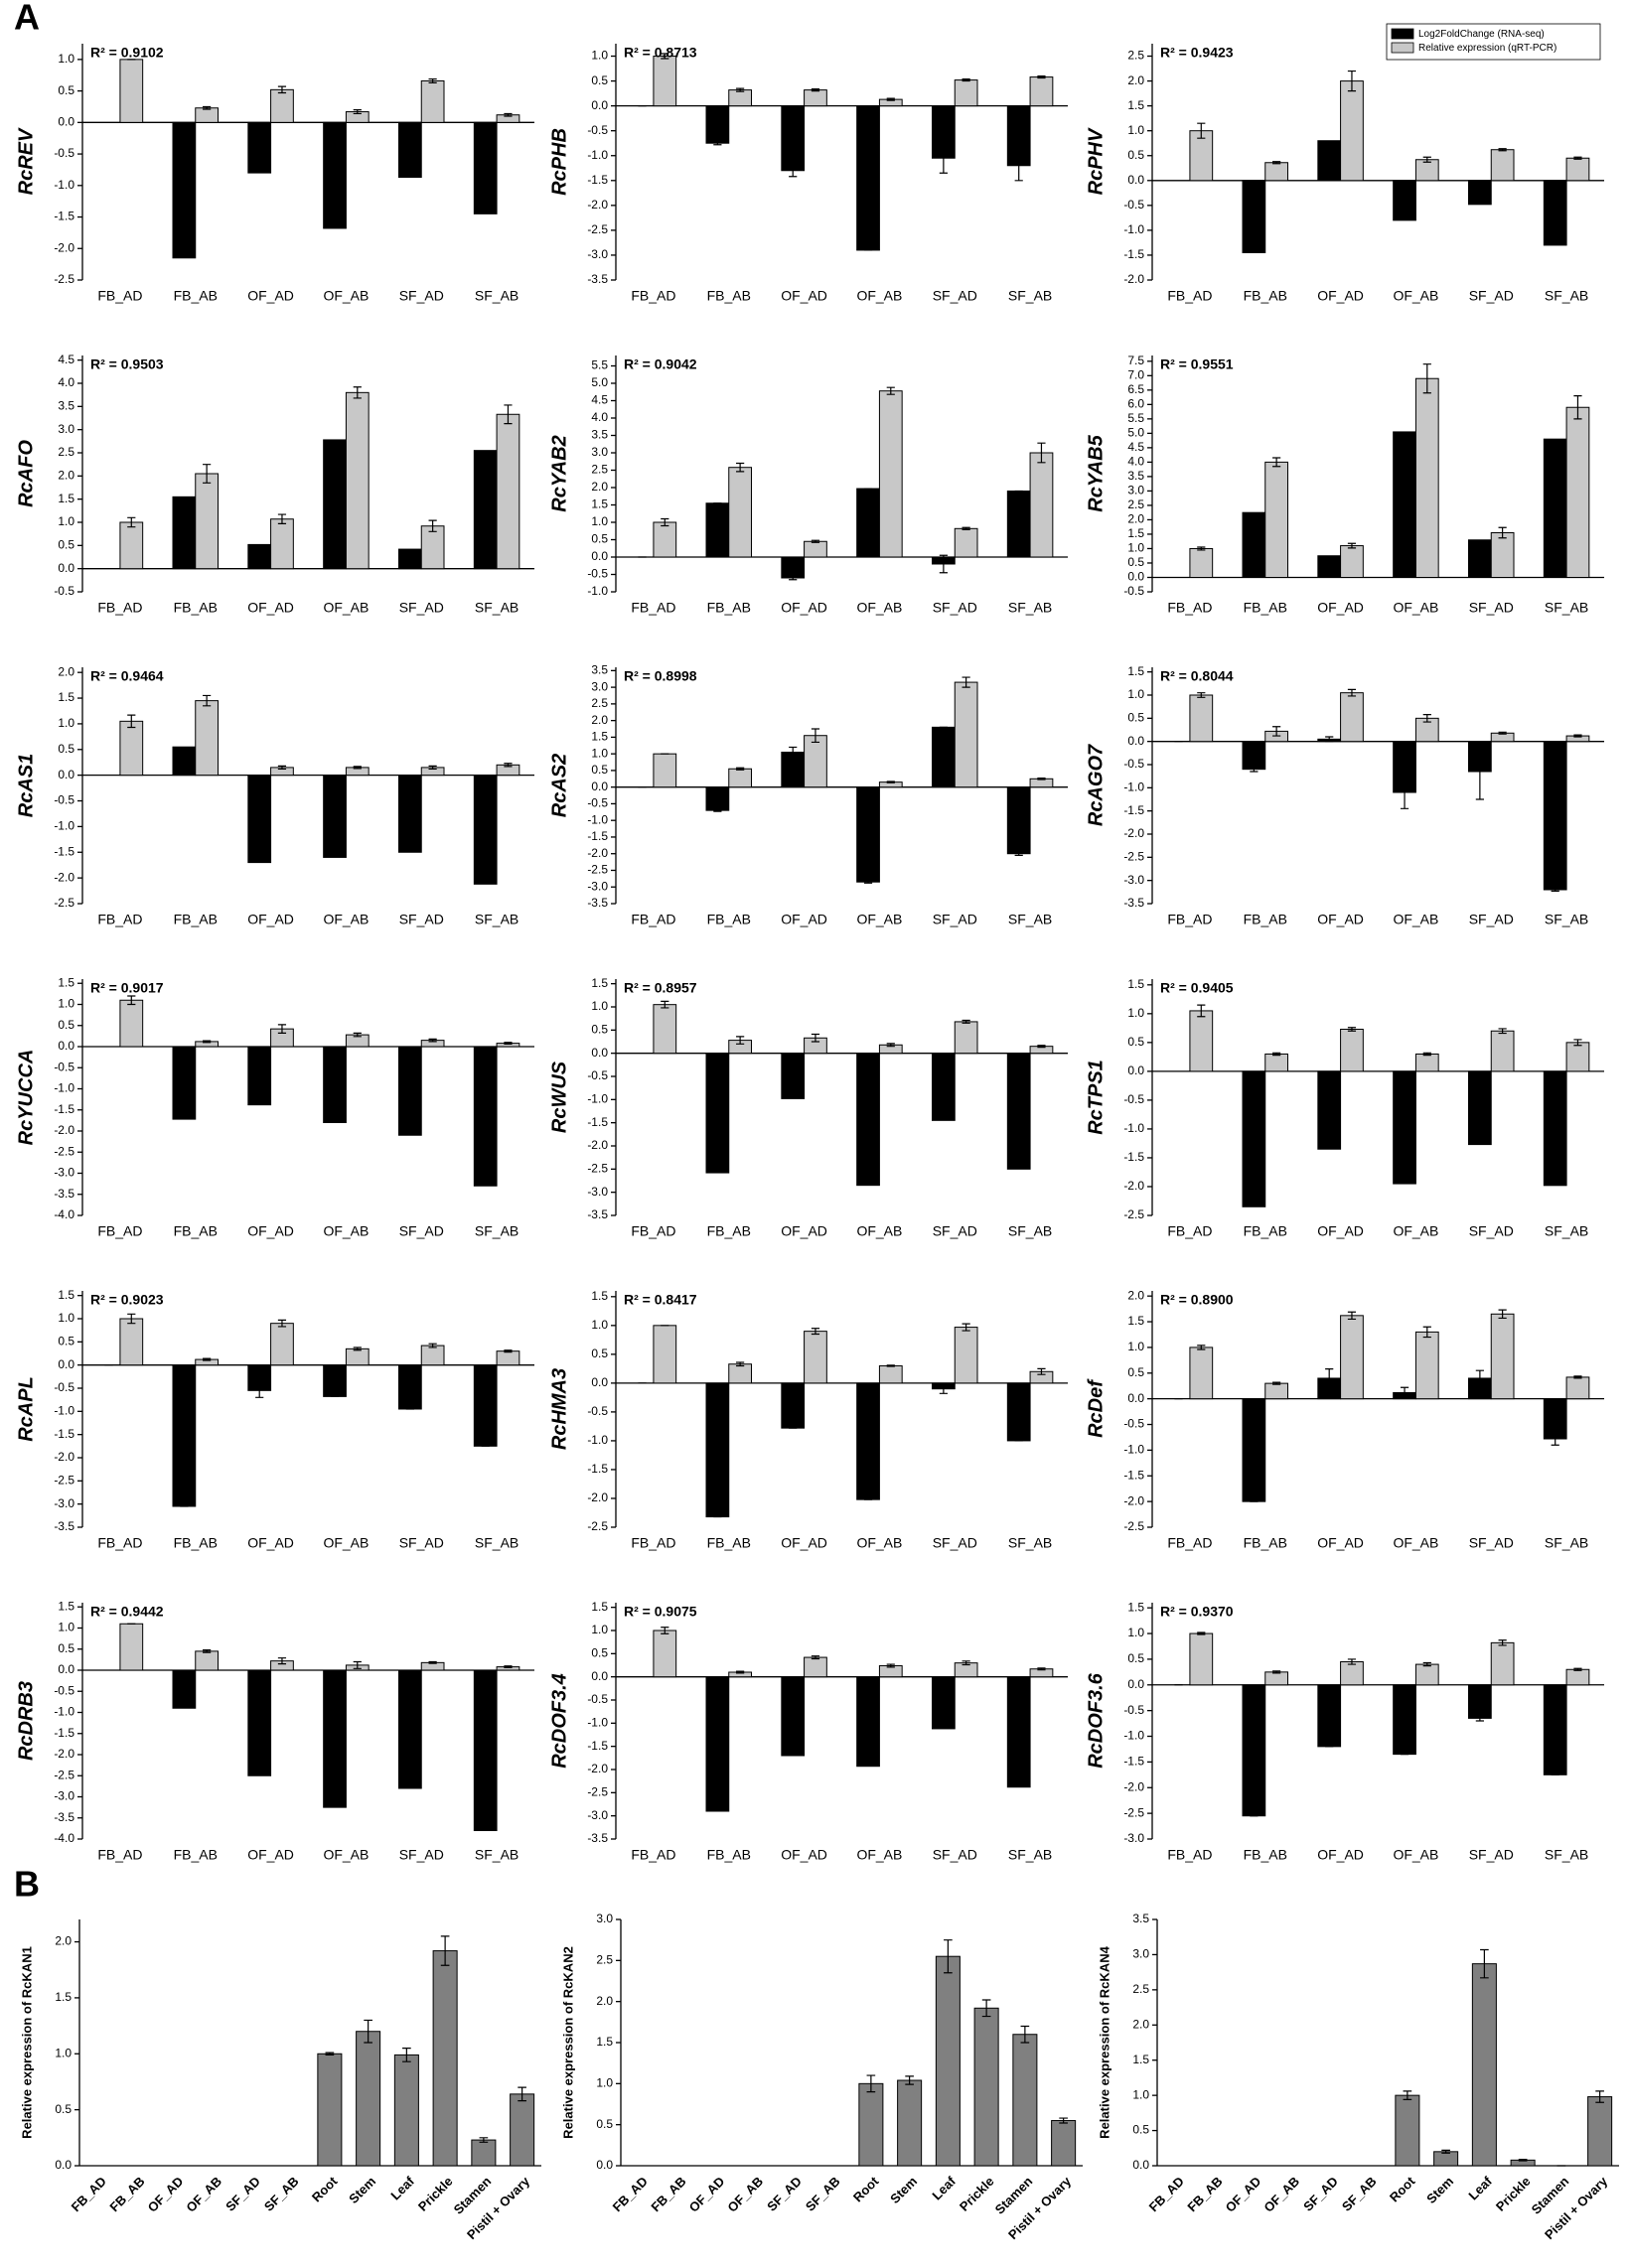 The height and width of the screenshot is (2268, 1630). What do you see at coordinates (64, 185) in the screenshot?
I see `y-tick-label: -1.0` at bounding box center [64, 185].